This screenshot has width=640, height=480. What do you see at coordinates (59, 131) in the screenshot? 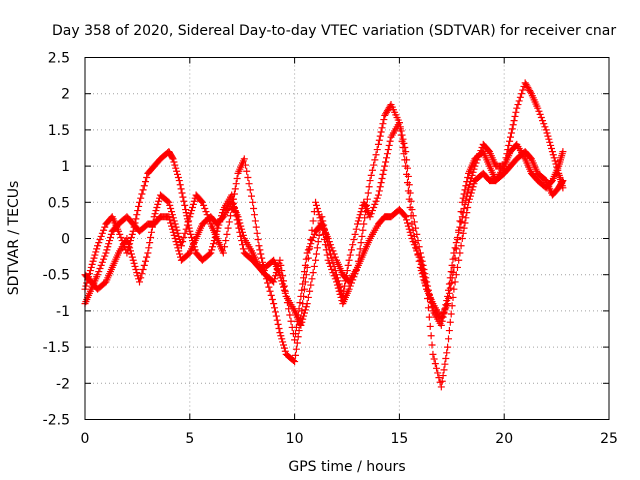
I see `y-tick-label: 1.5` at bounding box center [59, 131].